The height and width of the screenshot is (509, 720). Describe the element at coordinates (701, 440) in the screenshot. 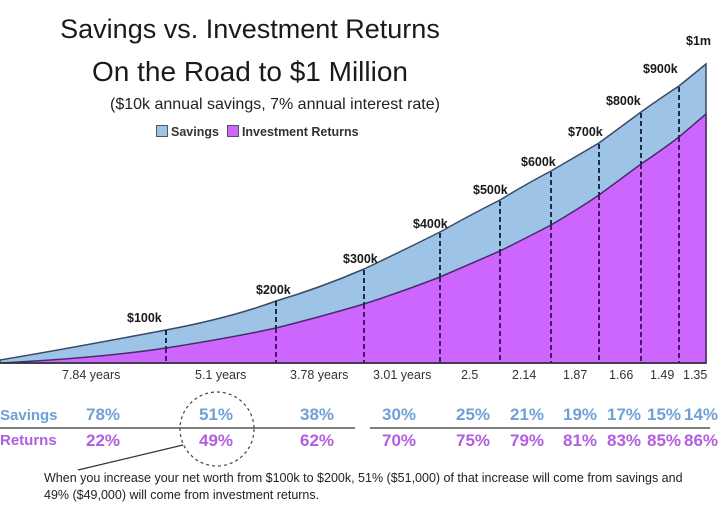

I see `returns-pct: 86%` at that location.